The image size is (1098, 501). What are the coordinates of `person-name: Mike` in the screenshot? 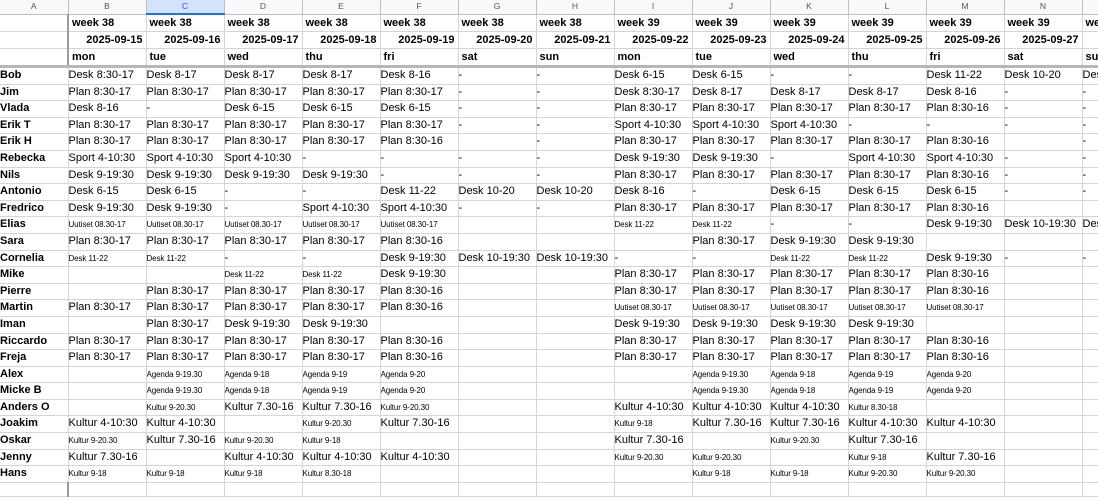 It's located at (34, 275).